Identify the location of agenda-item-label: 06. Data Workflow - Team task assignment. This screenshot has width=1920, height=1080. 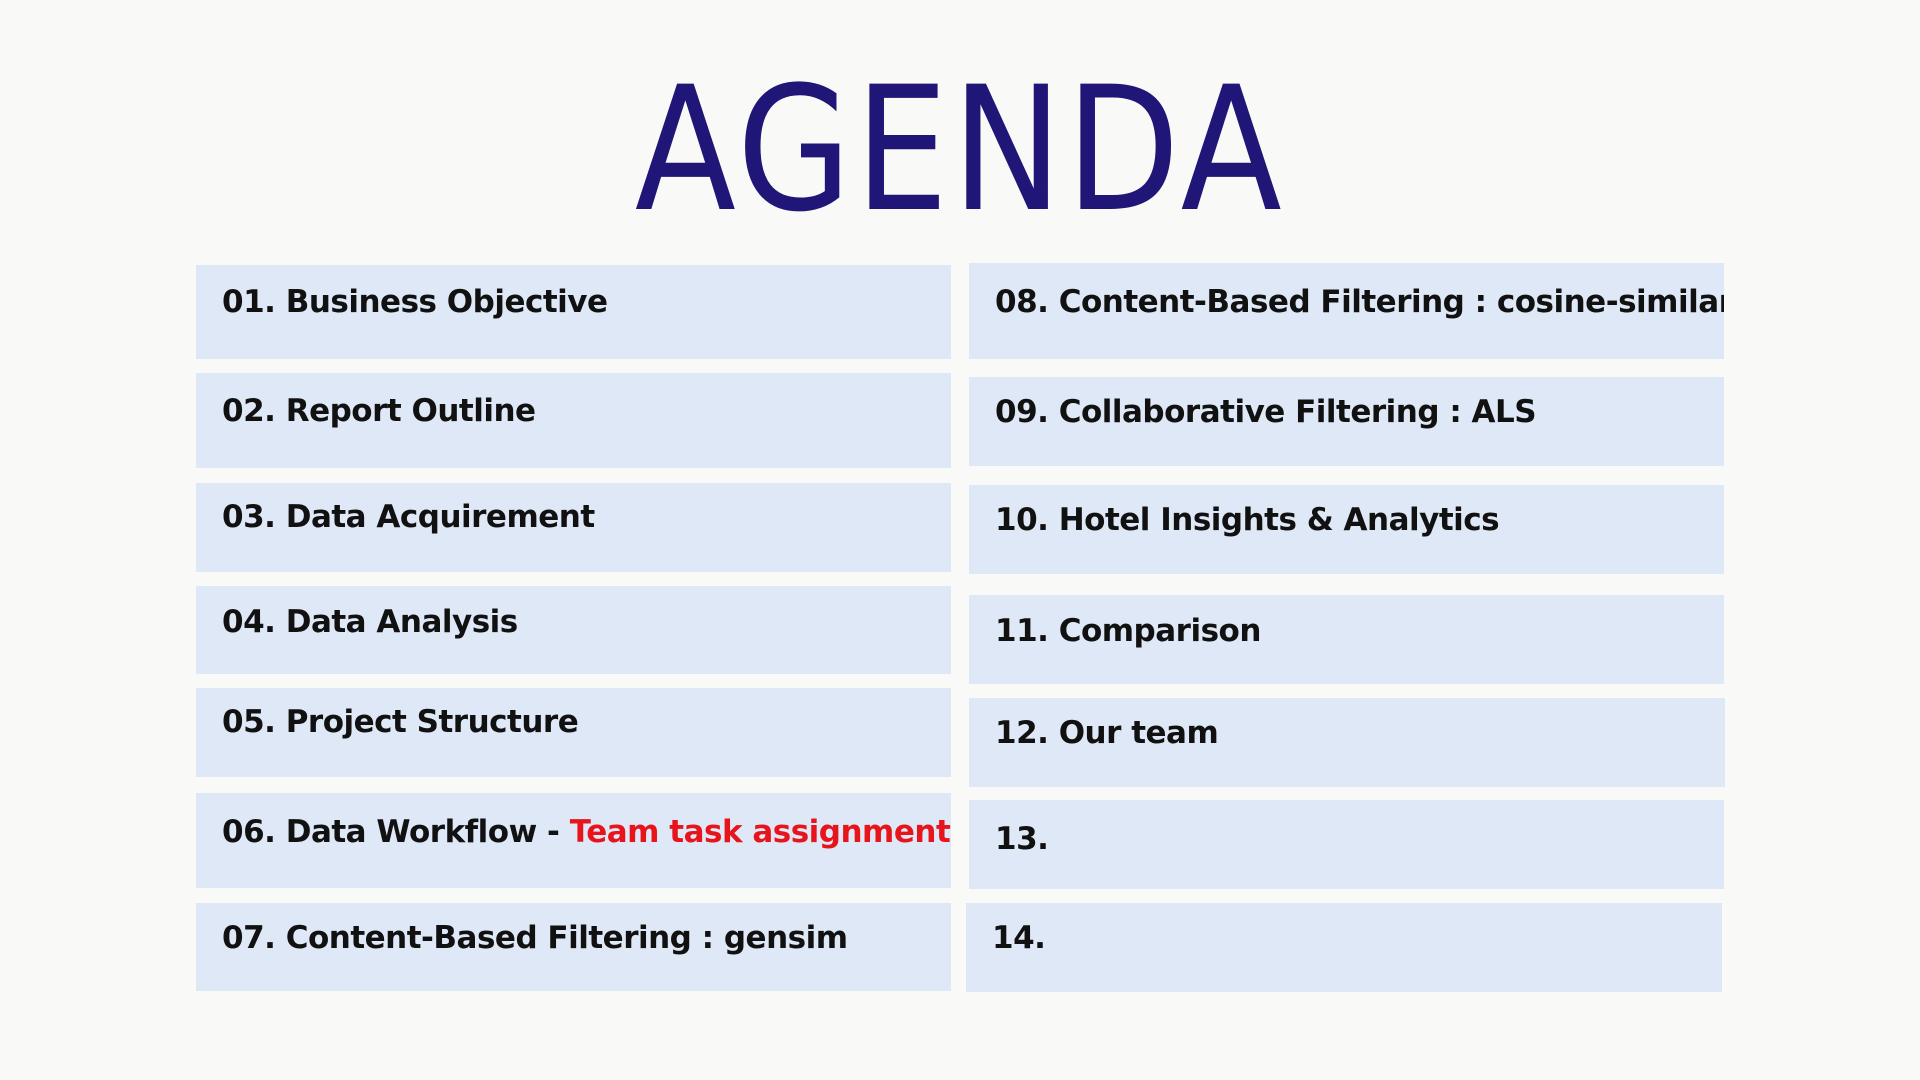
(586, 832).